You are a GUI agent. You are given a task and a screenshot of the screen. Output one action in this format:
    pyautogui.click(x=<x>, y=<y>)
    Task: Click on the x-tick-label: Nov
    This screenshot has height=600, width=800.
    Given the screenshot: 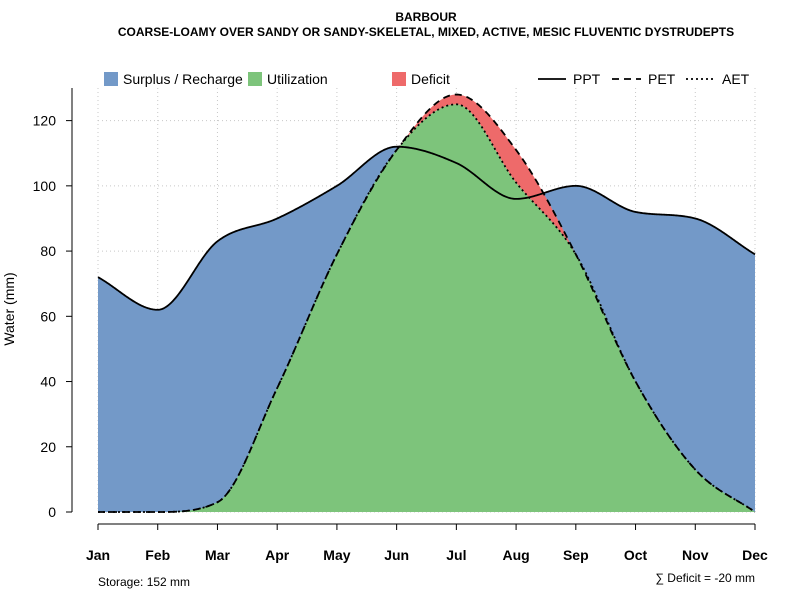 What is the action you would take?
    pyautogui.click(x=695, y=555)
    